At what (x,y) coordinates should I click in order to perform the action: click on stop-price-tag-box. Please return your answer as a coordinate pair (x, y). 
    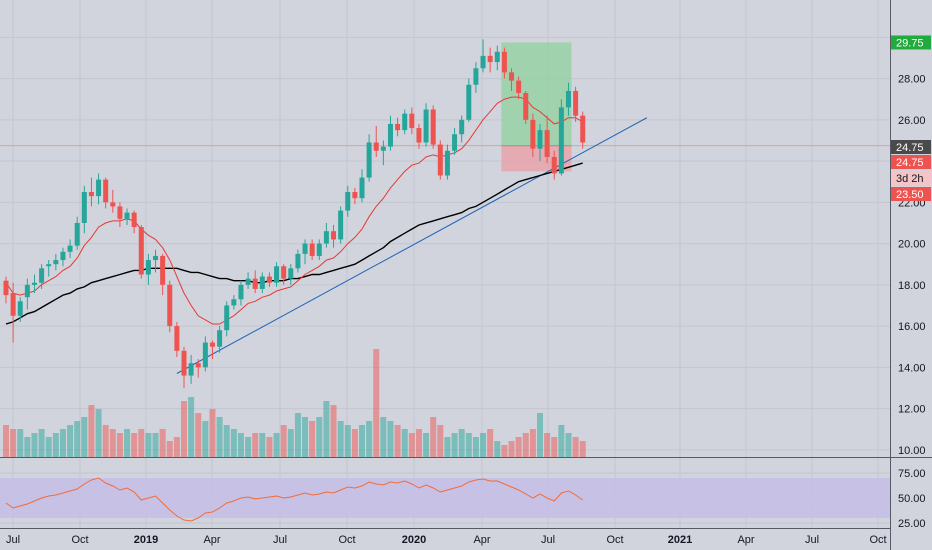
    Looking at the image, I should click on (911, 194).